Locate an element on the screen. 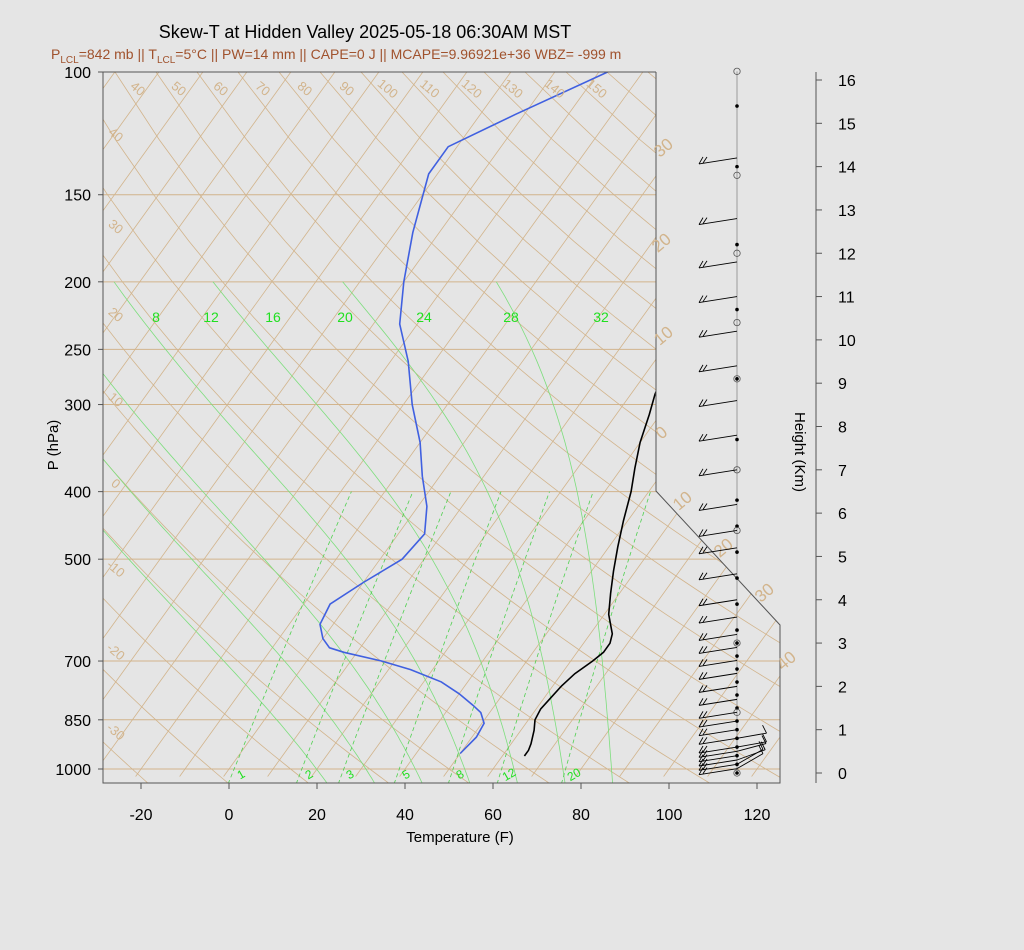  mixing-ratio-lines is located at coordinates (439, 637).